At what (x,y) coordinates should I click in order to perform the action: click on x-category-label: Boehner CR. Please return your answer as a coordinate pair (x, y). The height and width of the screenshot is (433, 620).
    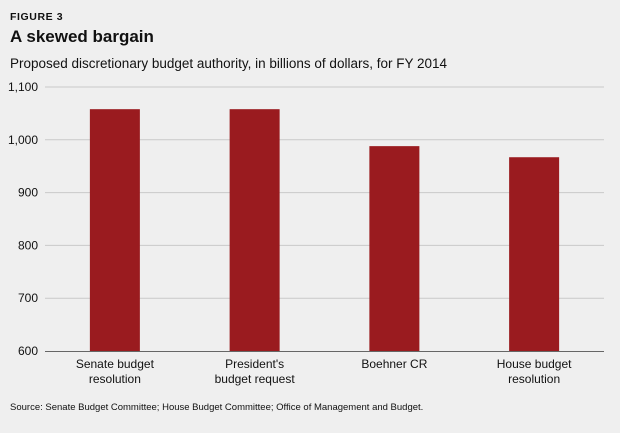
    Looking at the image, I should click on (394, 364).